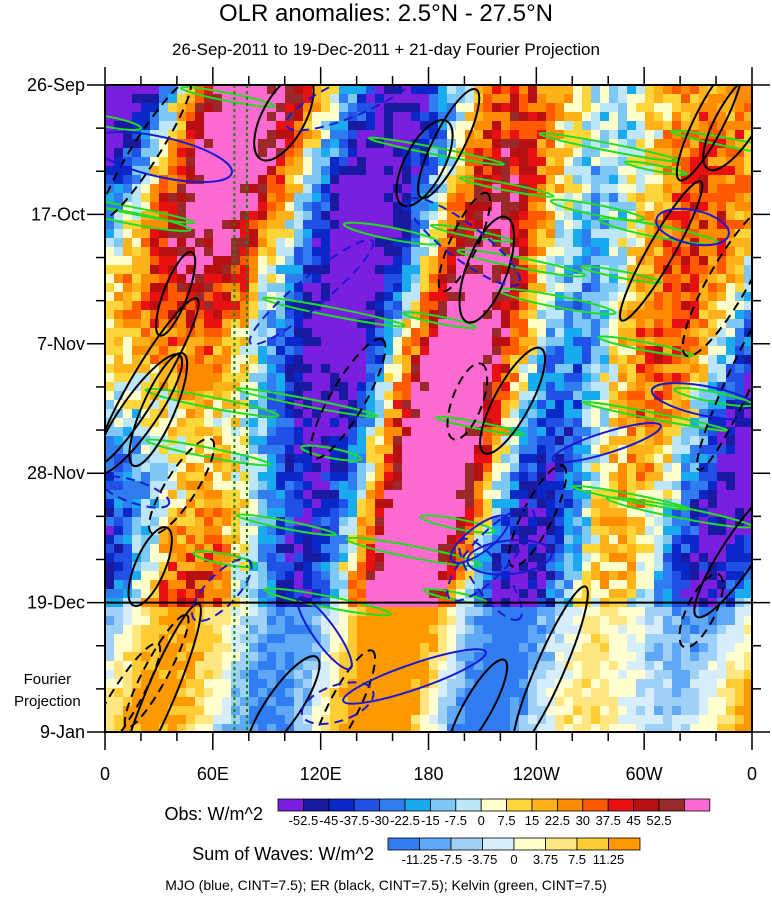  I want to click on obs-colorbar-title: Obs: W/m^2, so click(214, 814).